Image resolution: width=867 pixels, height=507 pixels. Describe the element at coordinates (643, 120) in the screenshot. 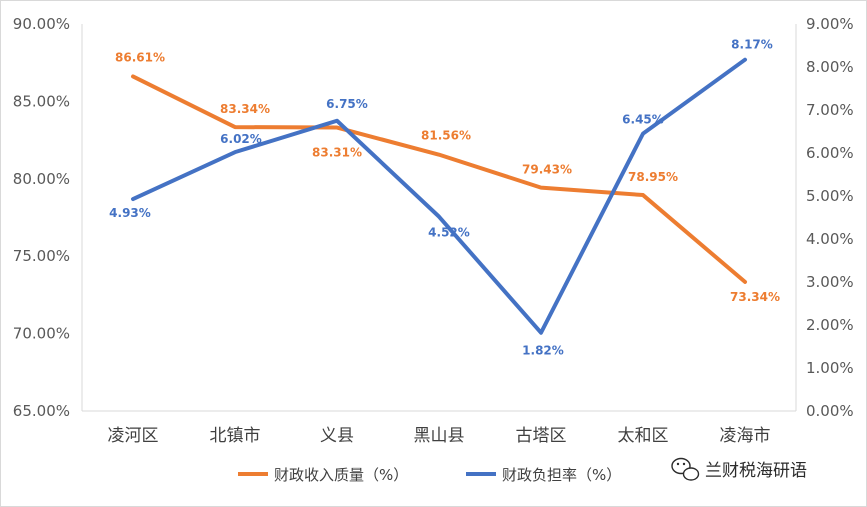

I see `data-label-series-2: 6.45%` at that location.